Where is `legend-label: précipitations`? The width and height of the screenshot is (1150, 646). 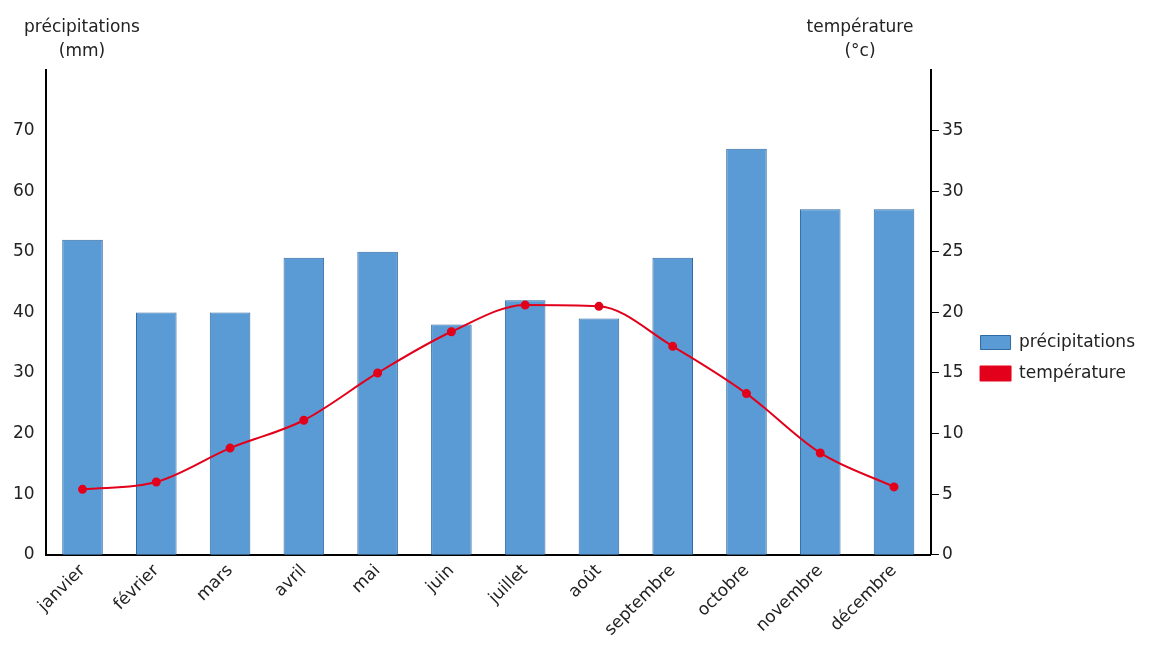 legend-label: précipitations is located at coordinates (1077, 340).